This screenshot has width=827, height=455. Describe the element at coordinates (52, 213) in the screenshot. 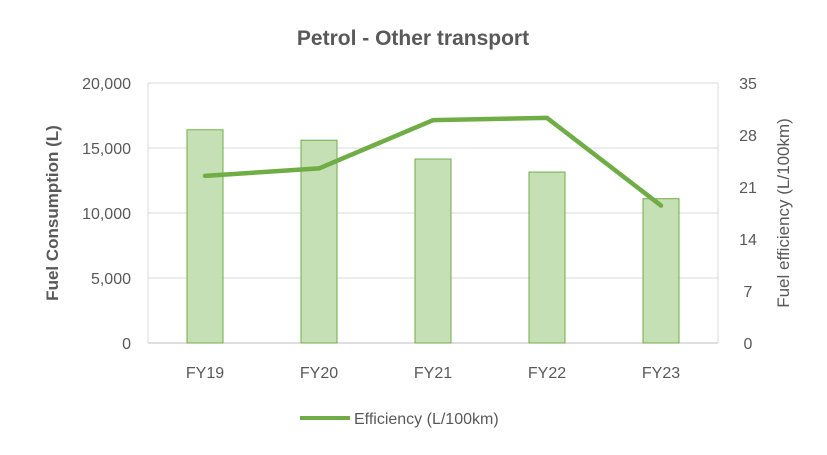

I see `y-axis-title: Fuel Consumption (L)` at that location.